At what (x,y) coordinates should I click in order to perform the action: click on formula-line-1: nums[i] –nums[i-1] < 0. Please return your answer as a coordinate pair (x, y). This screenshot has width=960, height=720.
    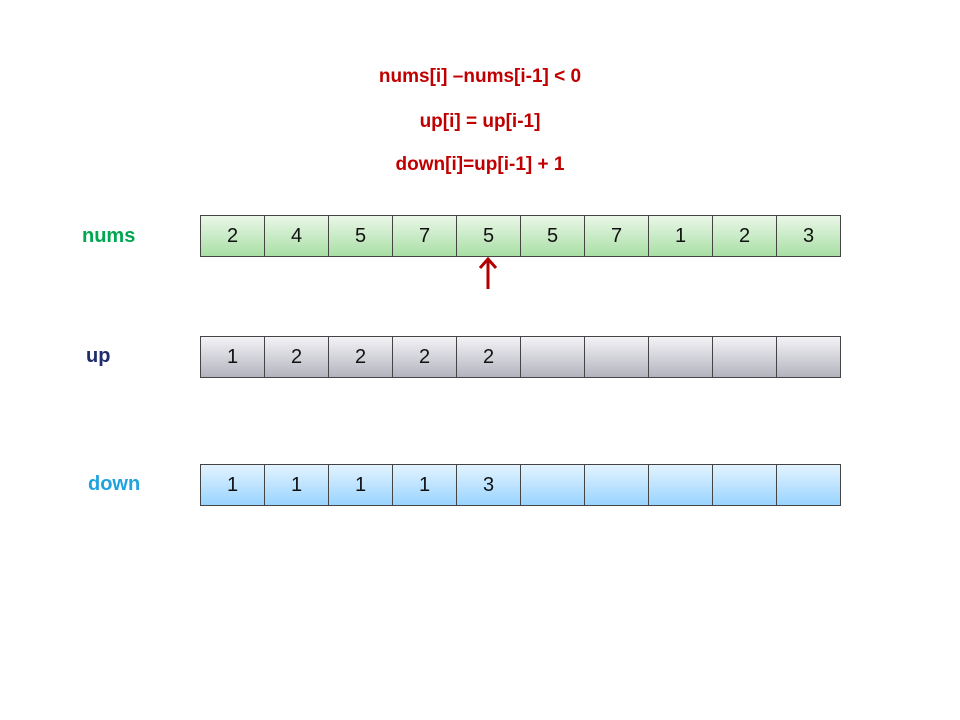
    Looking at the image, I should click on (480, 76).